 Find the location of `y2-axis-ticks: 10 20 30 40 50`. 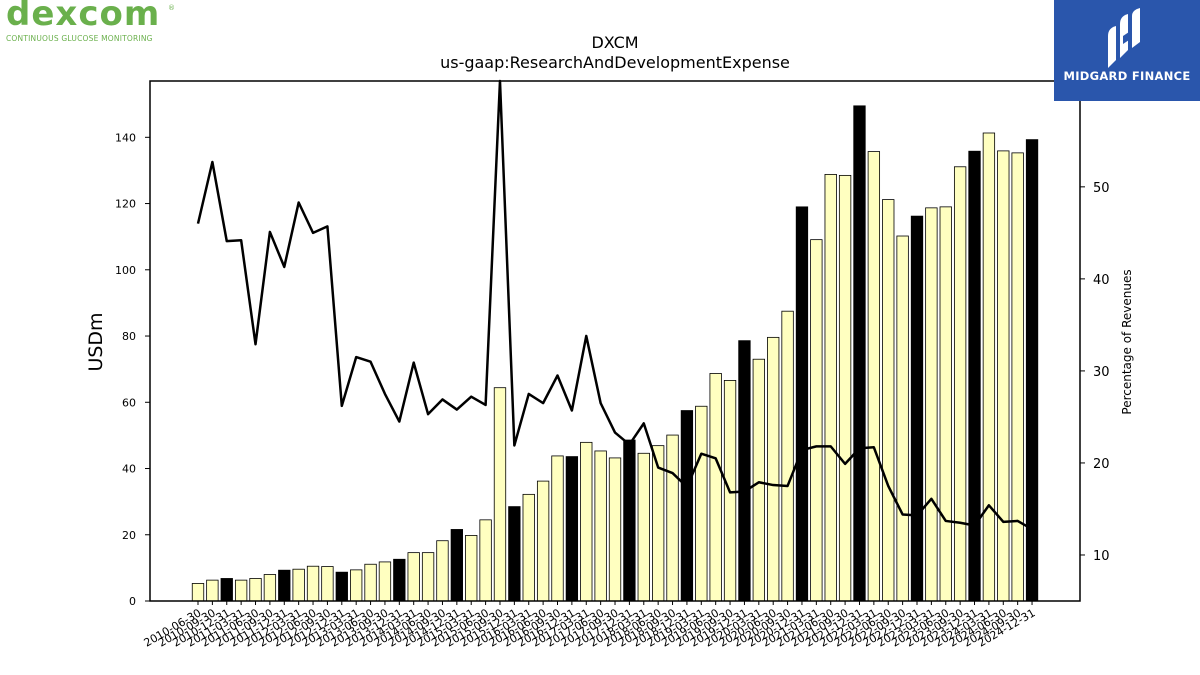

y2-axis-ticks: 10 20 30 40 50 is located at coordinates (1095, 372).